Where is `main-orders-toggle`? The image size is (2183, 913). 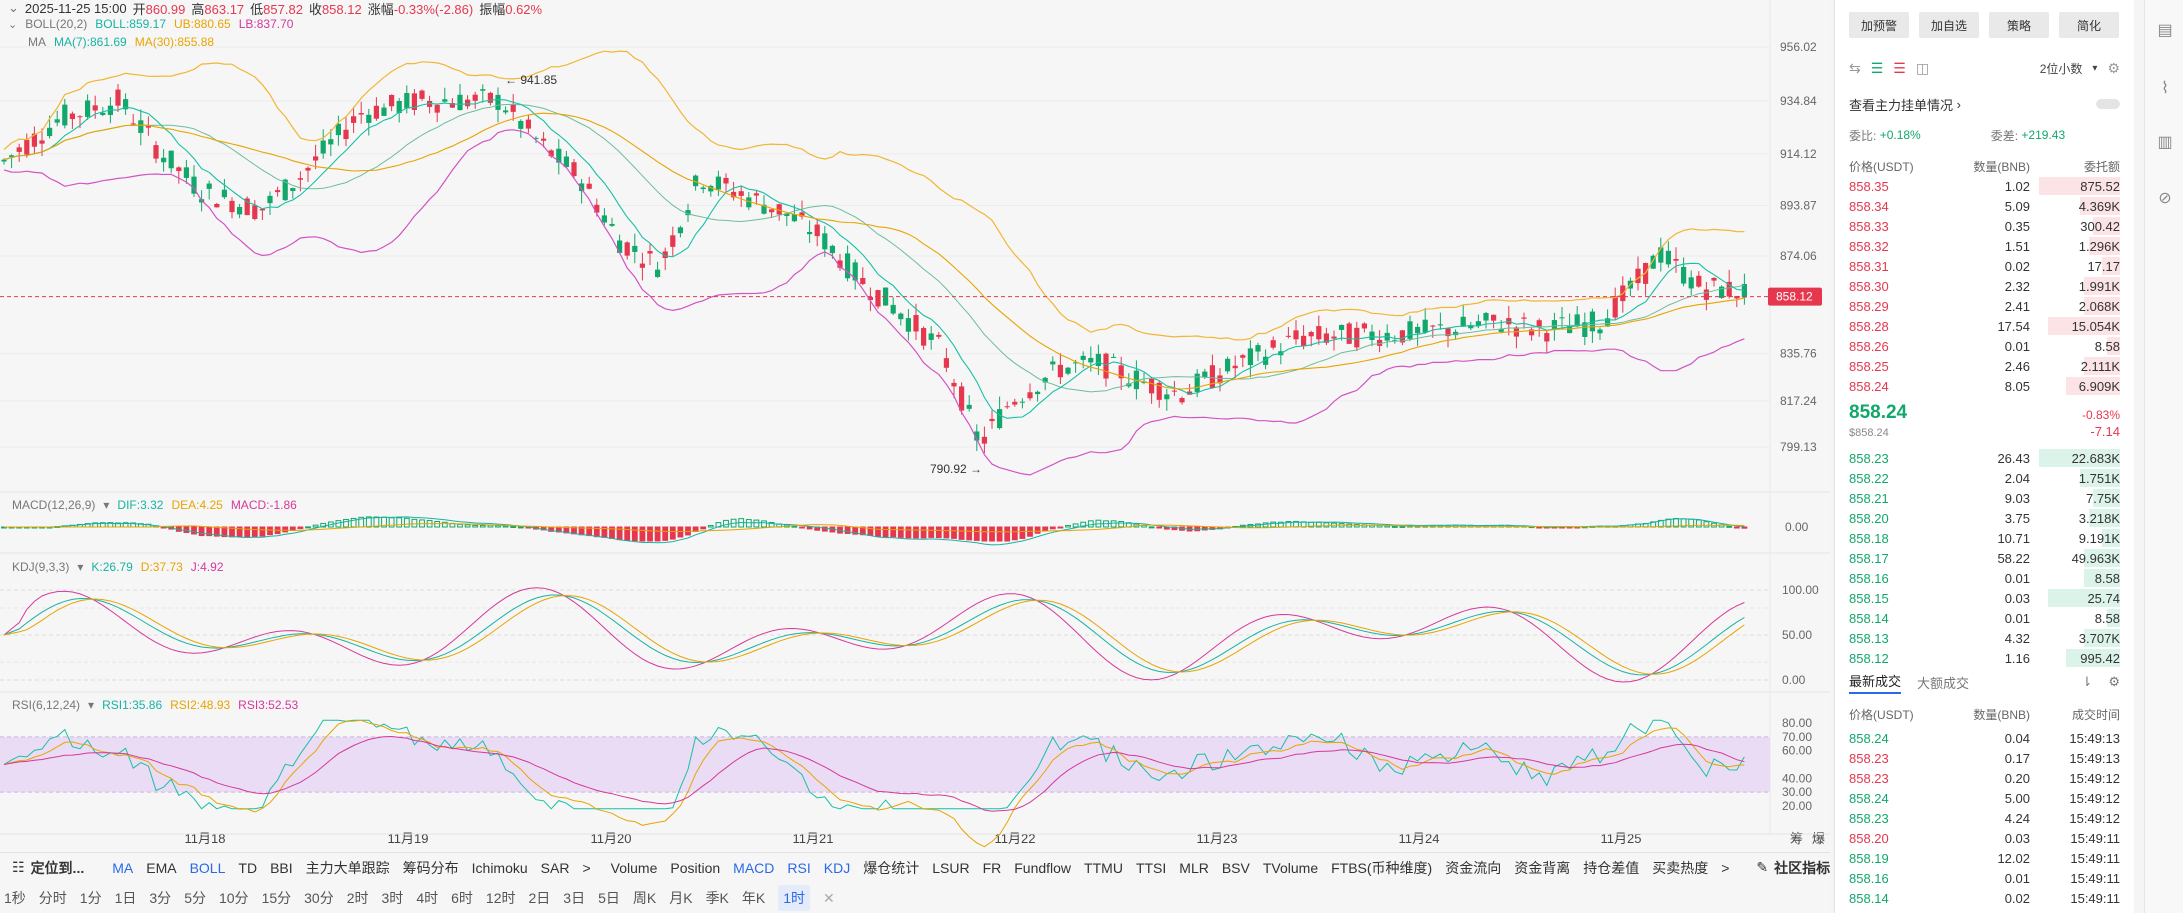
main-orders-toggle is located at coordinates (2108, 104).